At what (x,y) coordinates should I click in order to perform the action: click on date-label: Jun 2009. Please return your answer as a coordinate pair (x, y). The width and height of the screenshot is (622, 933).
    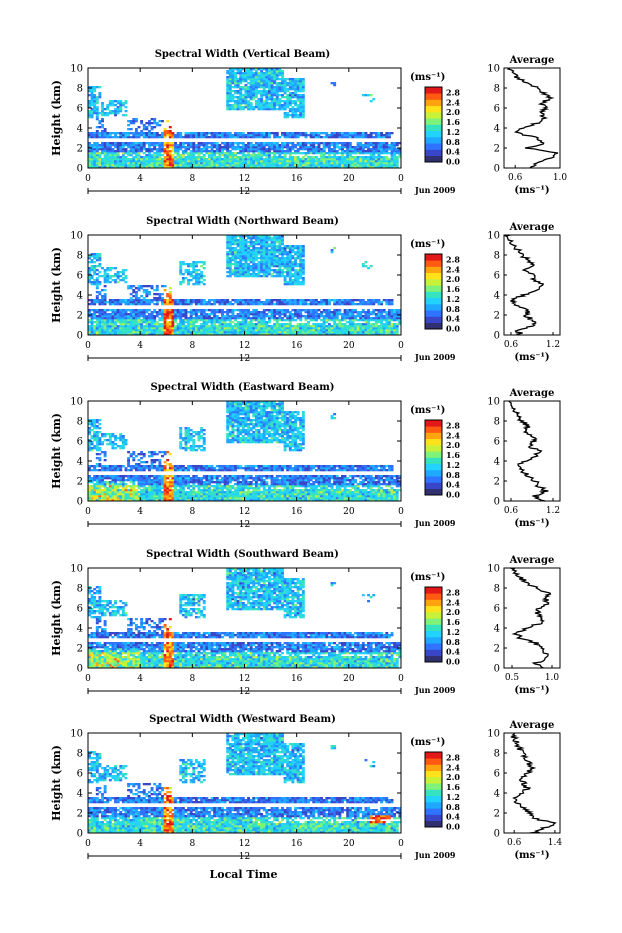
    Looking at the image, I should click on (435, 190).